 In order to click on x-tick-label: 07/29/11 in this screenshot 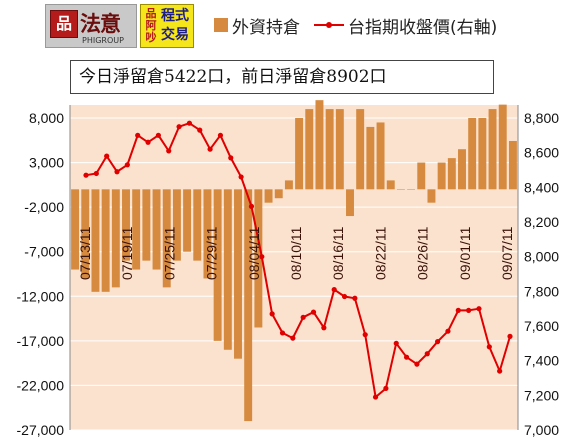, I will do `click(212, 253)`.